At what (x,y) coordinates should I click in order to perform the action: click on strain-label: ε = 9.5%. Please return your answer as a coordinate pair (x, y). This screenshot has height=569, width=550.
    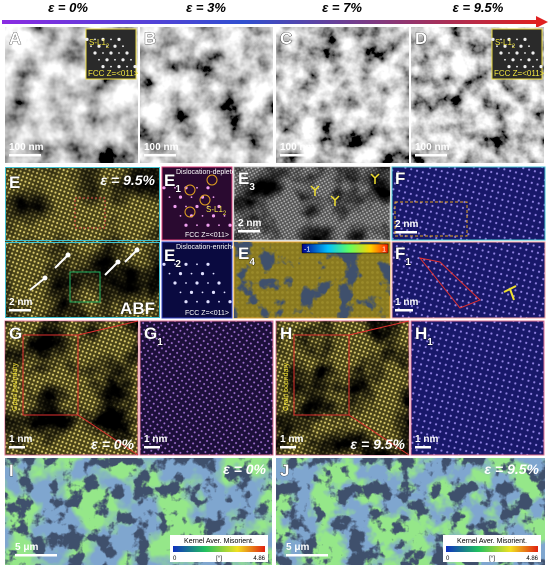
    Looking at the image, I should click on (478, 7).